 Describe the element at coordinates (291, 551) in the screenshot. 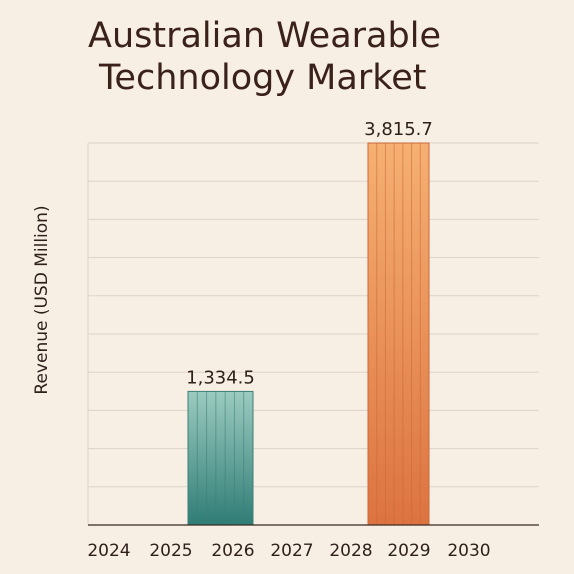

I see `x-tick-label-2027: 2027` at that location.